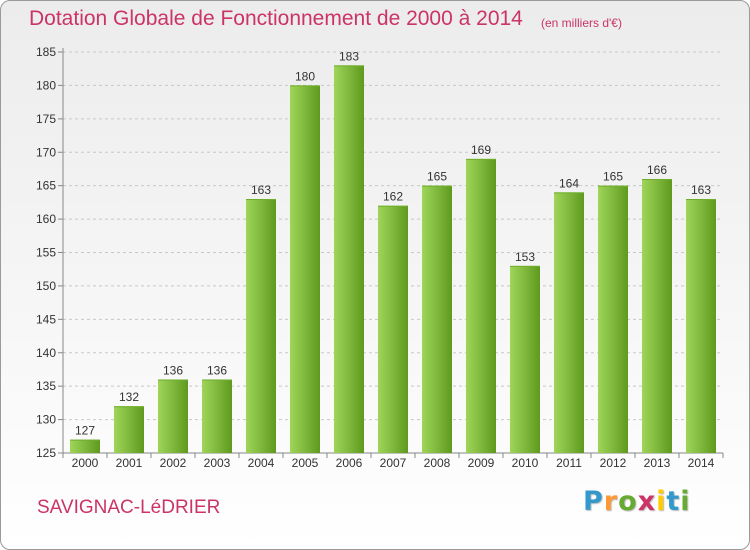 The width and height of the screenshot is (750, 550). Describe the element at coordinates (46, 319) in the screenshot. I see `y-tick-label: 145` at that location.